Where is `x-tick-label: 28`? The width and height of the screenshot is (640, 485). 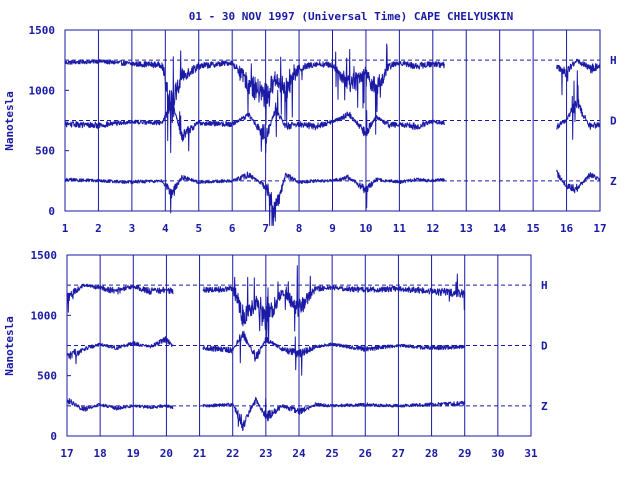 x-tick-label: 28 is located at coordinates (431, 453).